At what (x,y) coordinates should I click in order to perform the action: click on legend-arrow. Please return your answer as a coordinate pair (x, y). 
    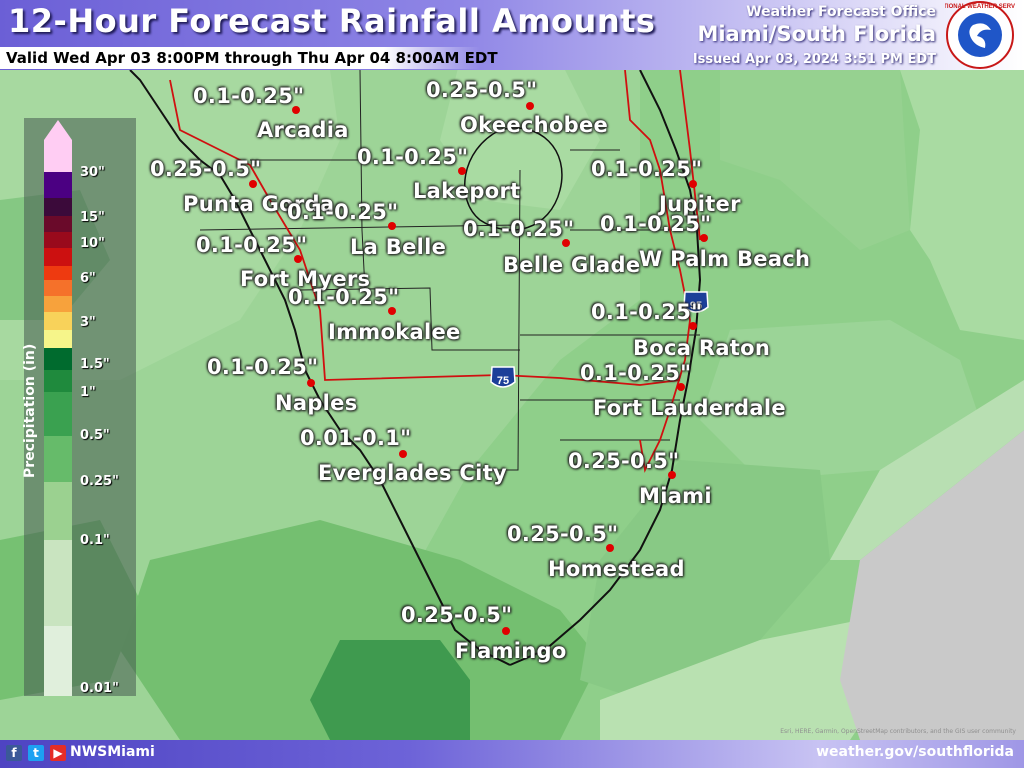
    Looking at the image, I should click on (58, 130).